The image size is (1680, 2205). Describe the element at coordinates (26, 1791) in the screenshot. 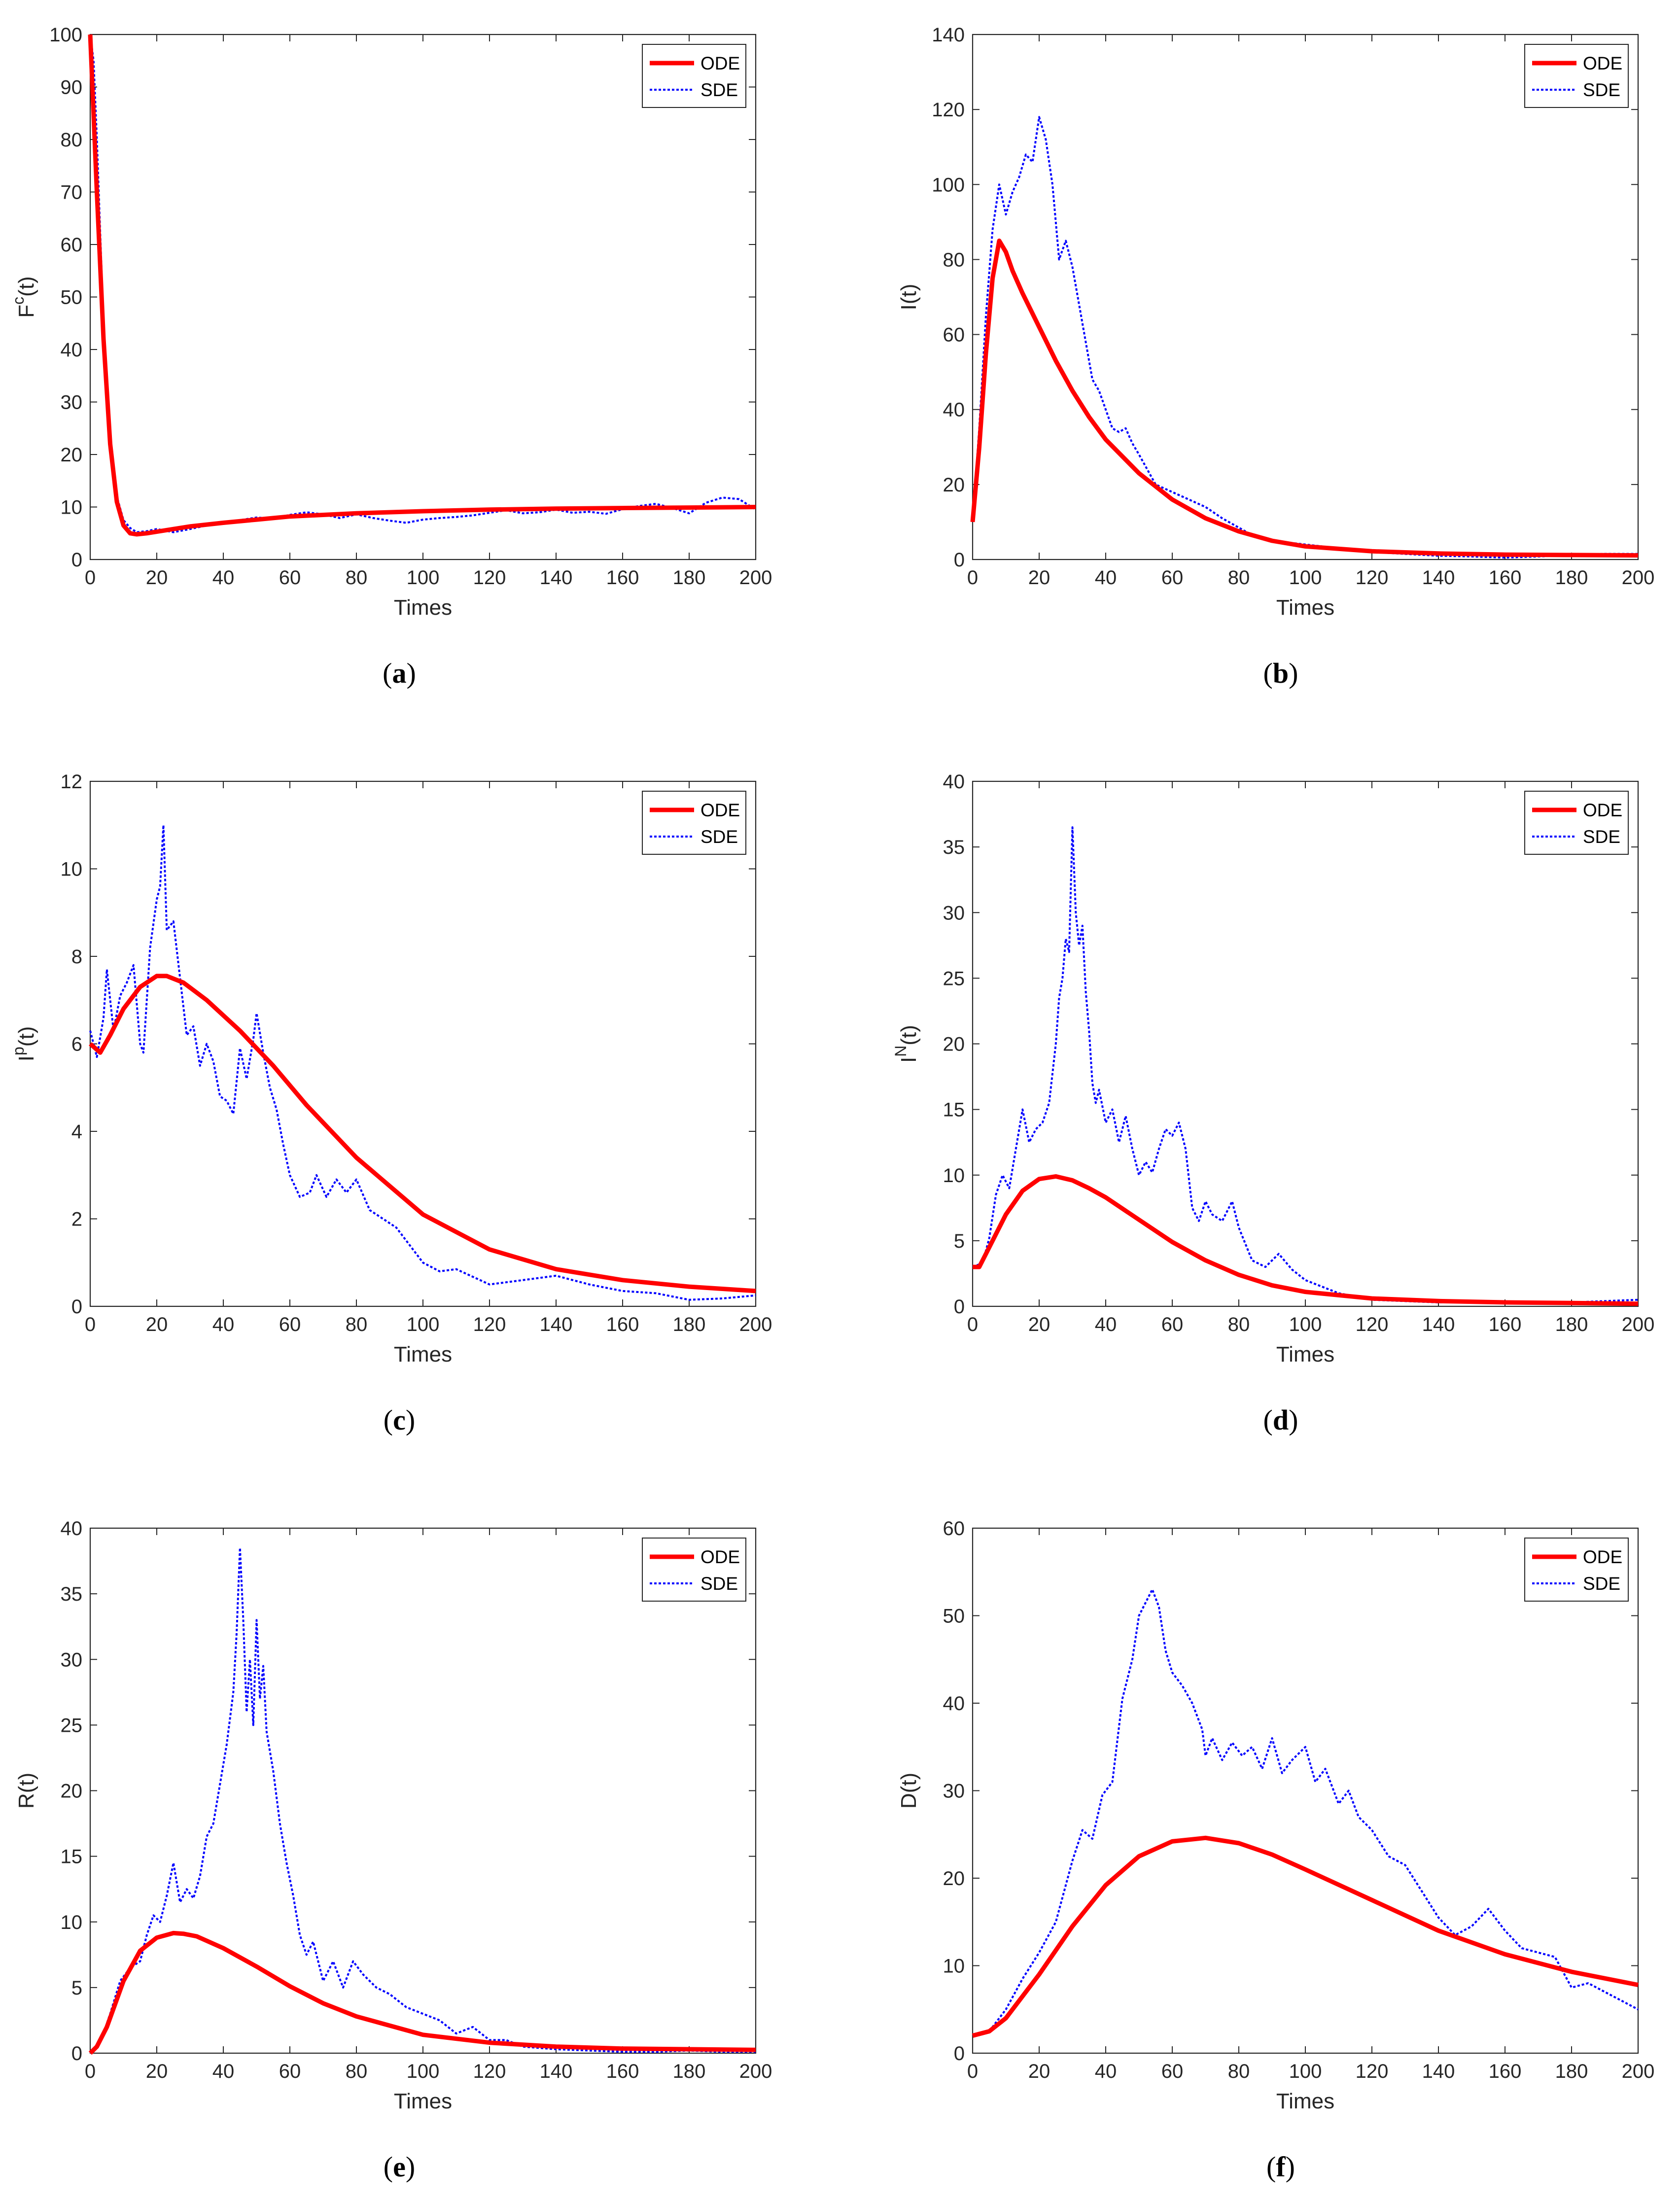

I see `y-axis-label: R(t)` at that location.